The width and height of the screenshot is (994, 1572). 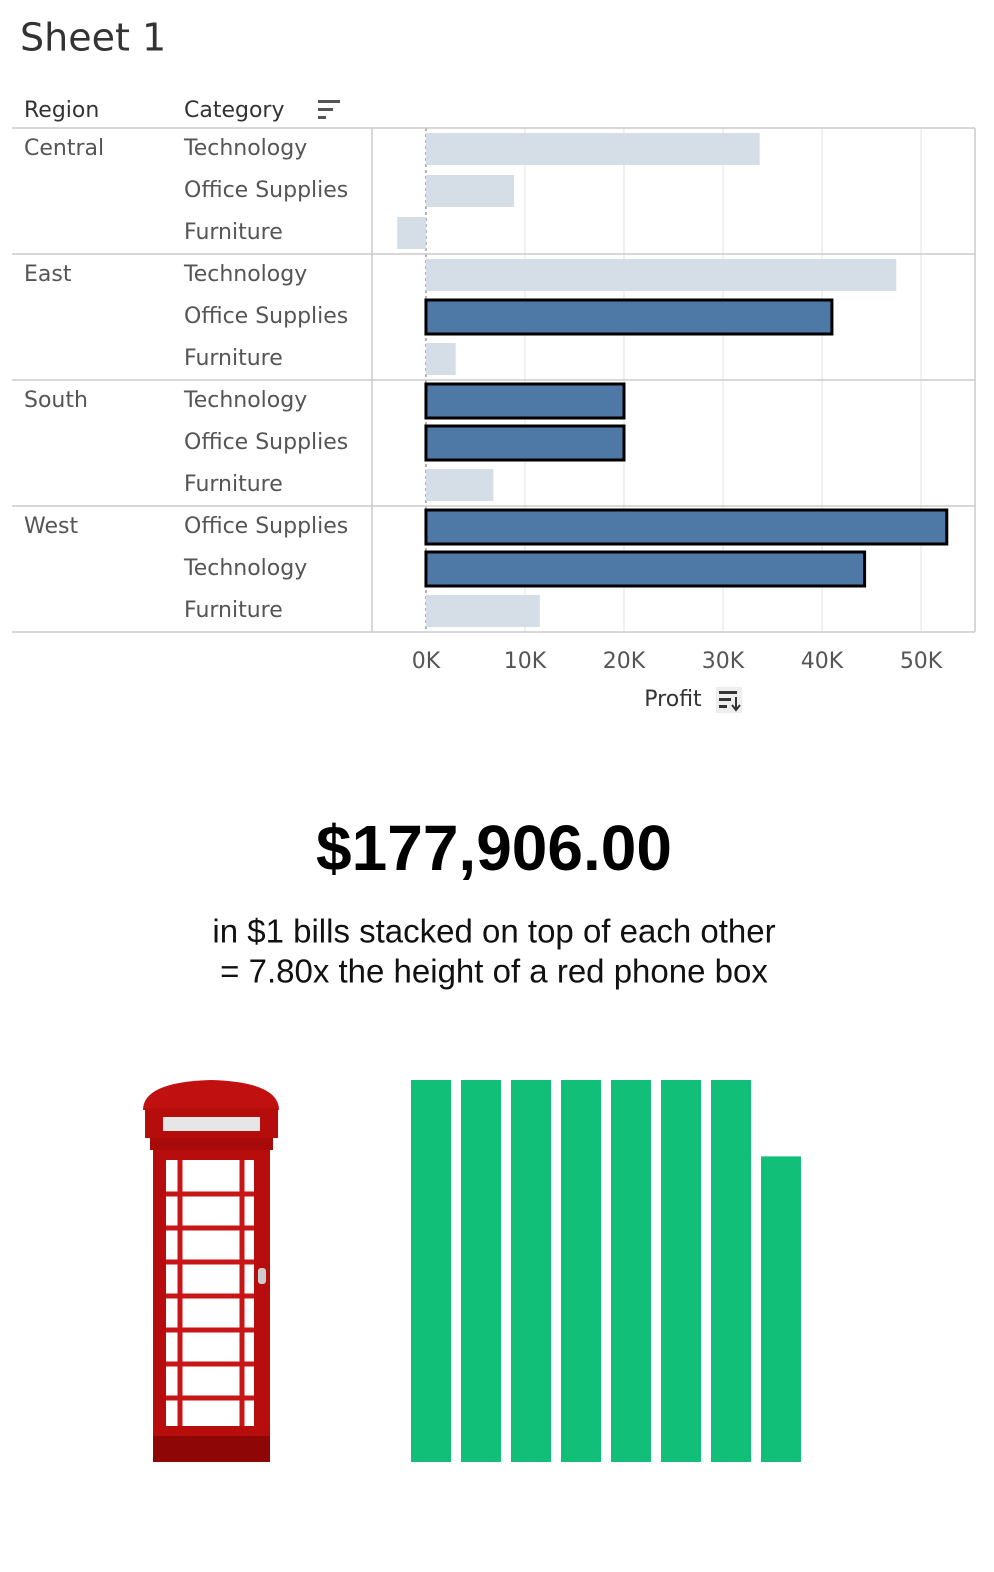 What do you see at coordinates (525, 661) in the screenshot?
I see `x-tick-label: 10K` at bounding box center [525, 661].